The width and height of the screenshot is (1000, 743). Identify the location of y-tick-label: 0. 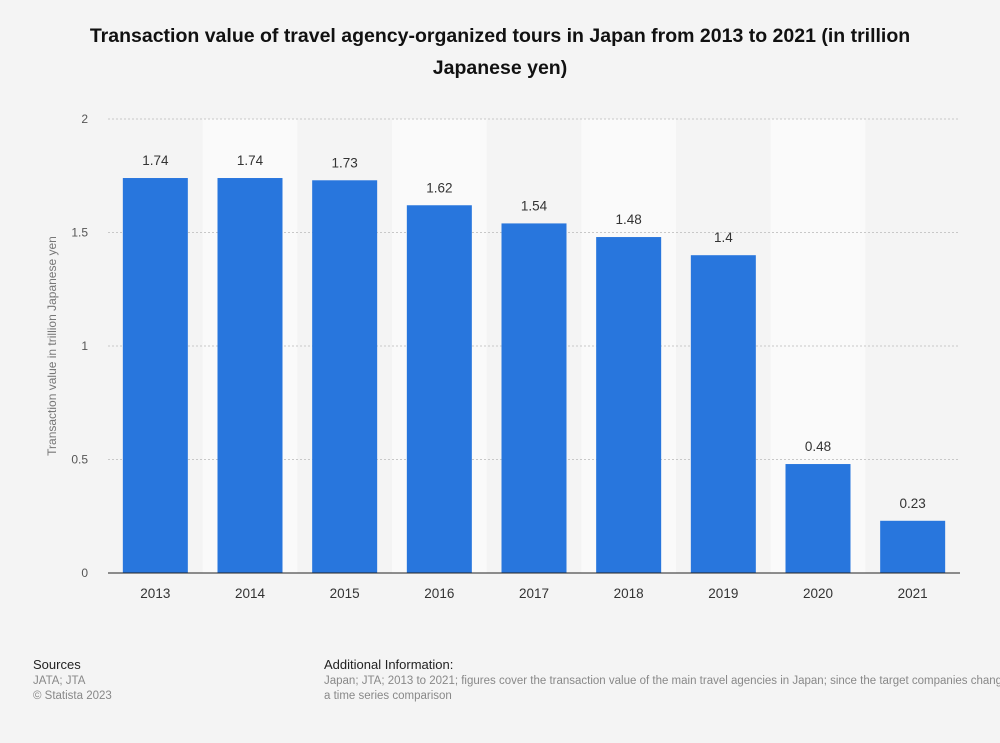
(84, 573).